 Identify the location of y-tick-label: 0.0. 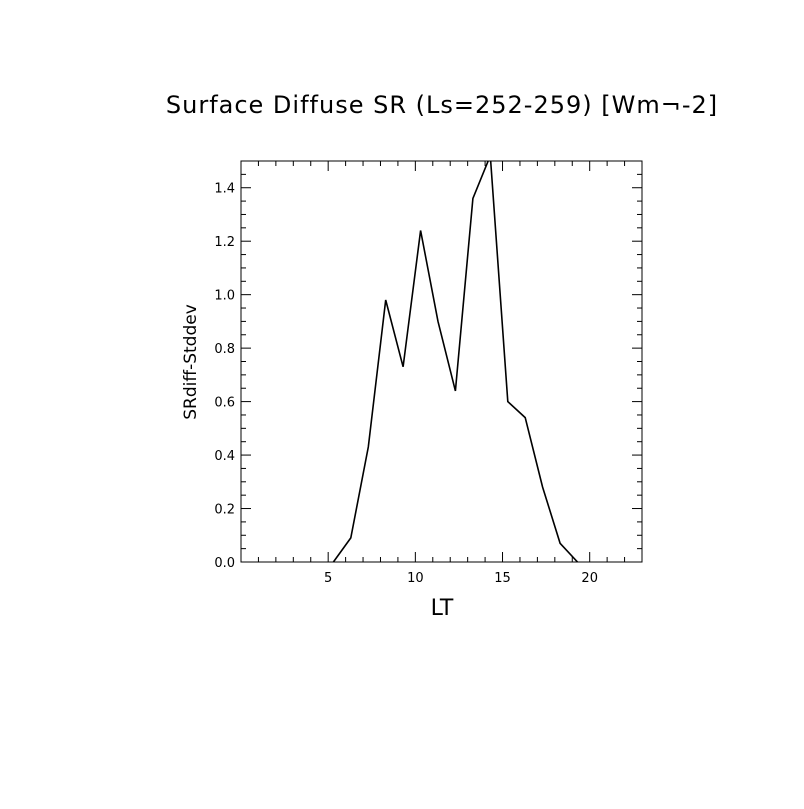
(224, 563).